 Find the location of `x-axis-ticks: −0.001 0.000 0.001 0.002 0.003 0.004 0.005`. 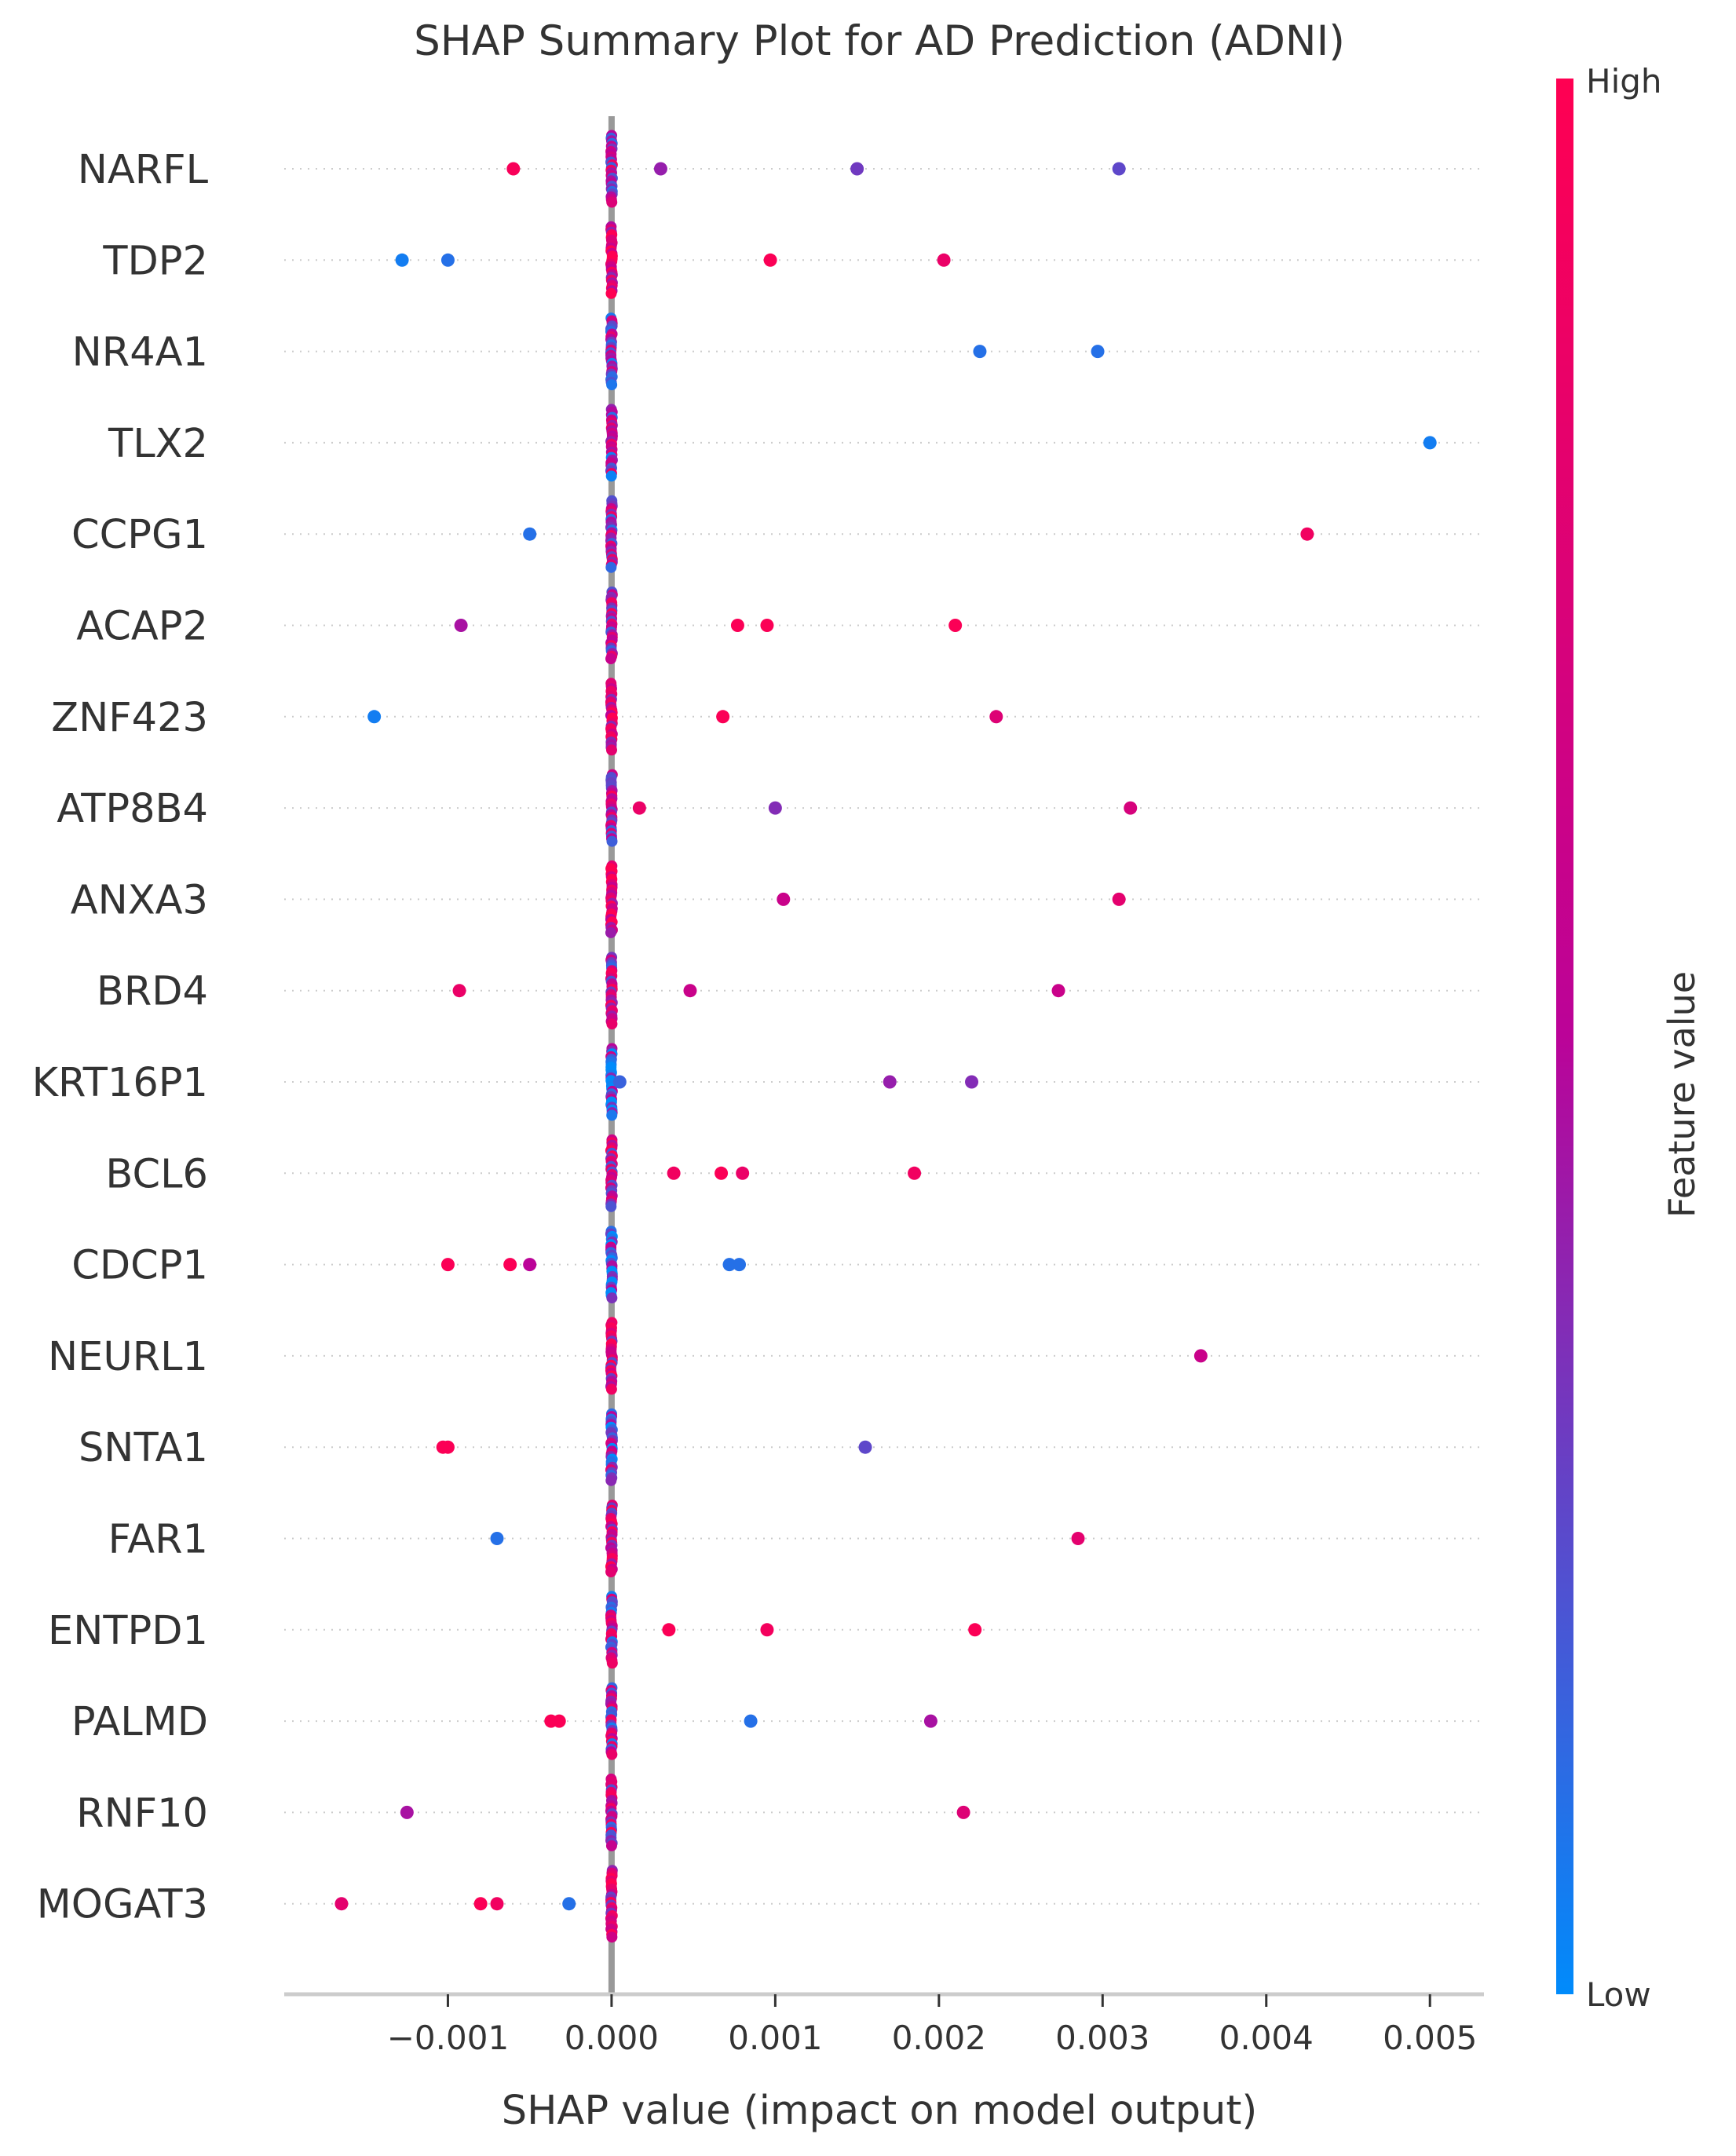

x-axis-ticks: −0.001 0.000 0.001 0.002 0.003 0.004 0.005 is located at coordinates (932, 2025).